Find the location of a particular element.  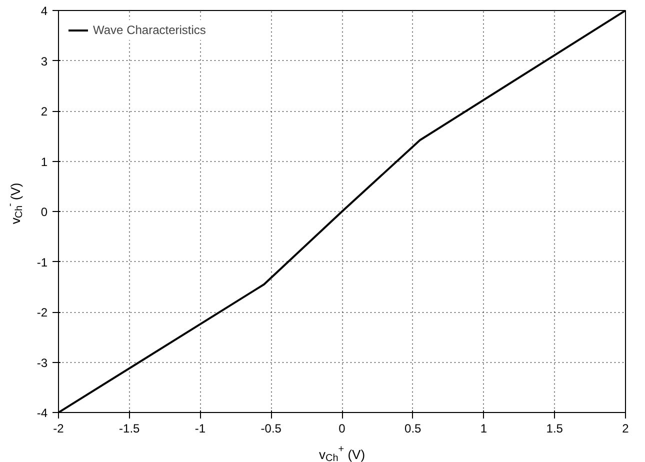

y-tick-label: 4 is located at coordinates (44, 11).